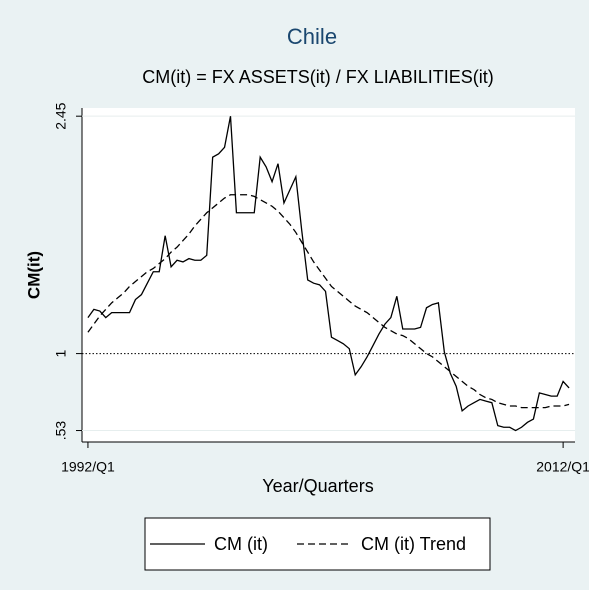  What do you see at coordinates (33, 275) in the screenshot?
I see `y-axis-label: CM(it)` at bounding box center [33, 275].